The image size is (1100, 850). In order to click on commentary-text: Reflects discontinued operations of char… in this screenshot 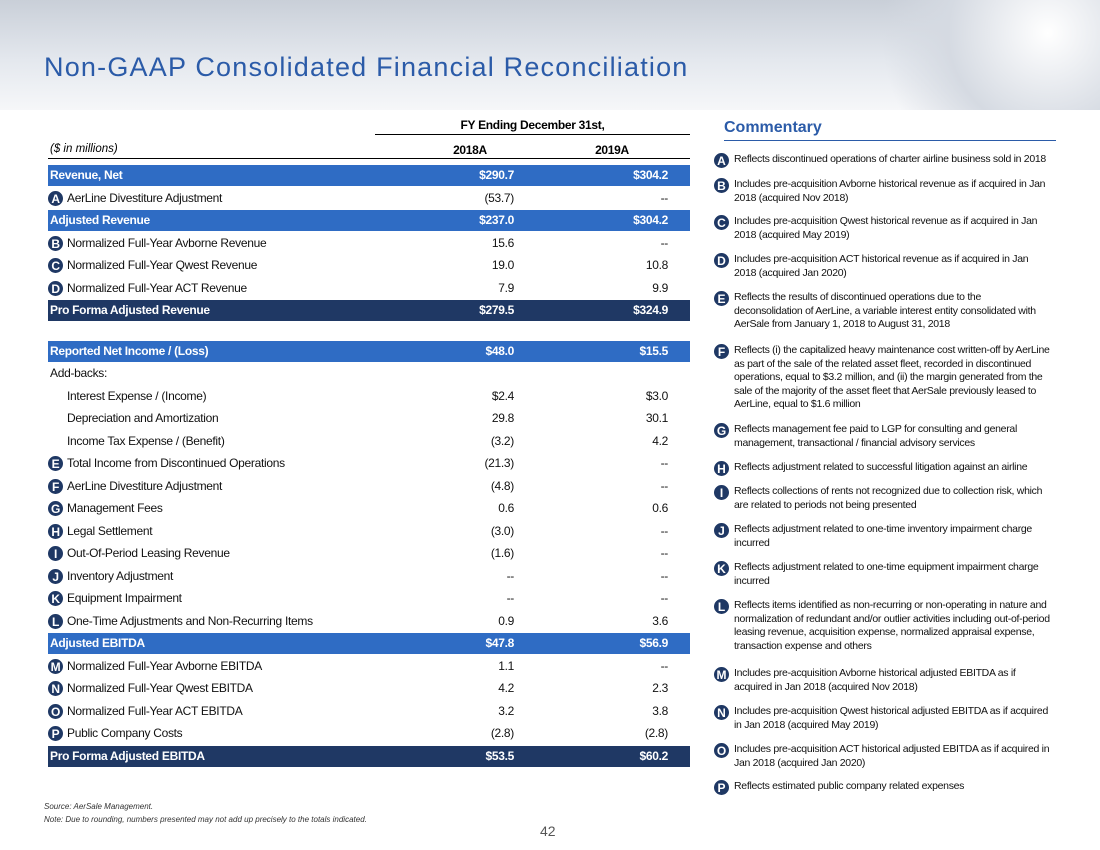, I will do `click(890, 159)`.